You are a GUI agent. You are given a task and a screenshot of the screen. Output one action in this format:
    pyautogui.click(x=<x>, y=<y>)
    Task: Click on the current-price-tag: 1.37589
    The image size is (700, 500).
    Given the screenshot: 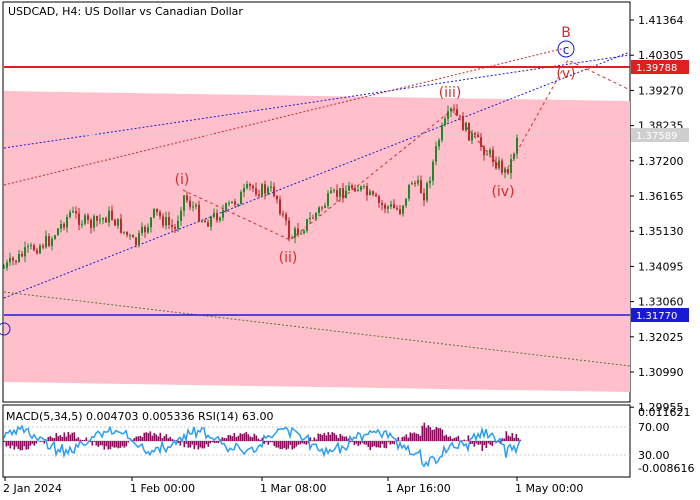 What is the action you would take?
    pyautogui.click(x=660, y=135)
    